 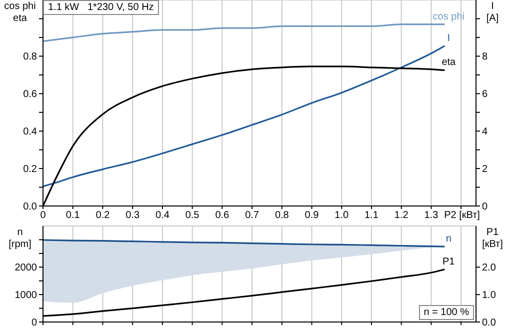 What do you see at coordinates (133, 216) in the screenshot?
I see `x-tick-label: 0.3` at bounding box center [133, 216].